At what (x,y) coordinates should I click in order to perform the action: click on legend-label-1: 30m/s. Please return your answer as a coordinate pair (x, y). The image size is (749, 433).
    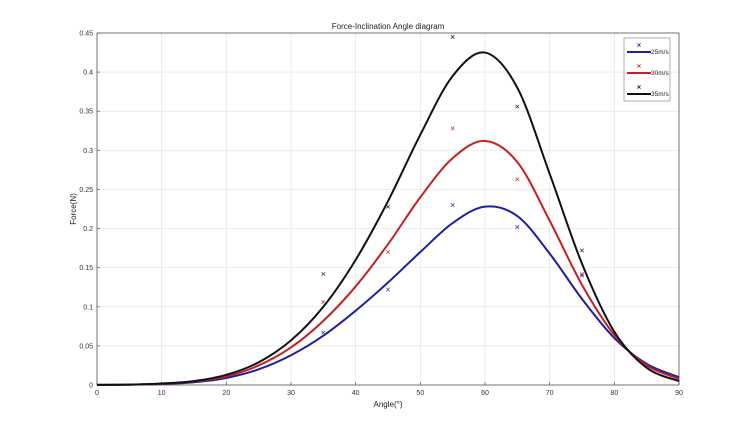
    Looking at the image, I should click on (660, 73).